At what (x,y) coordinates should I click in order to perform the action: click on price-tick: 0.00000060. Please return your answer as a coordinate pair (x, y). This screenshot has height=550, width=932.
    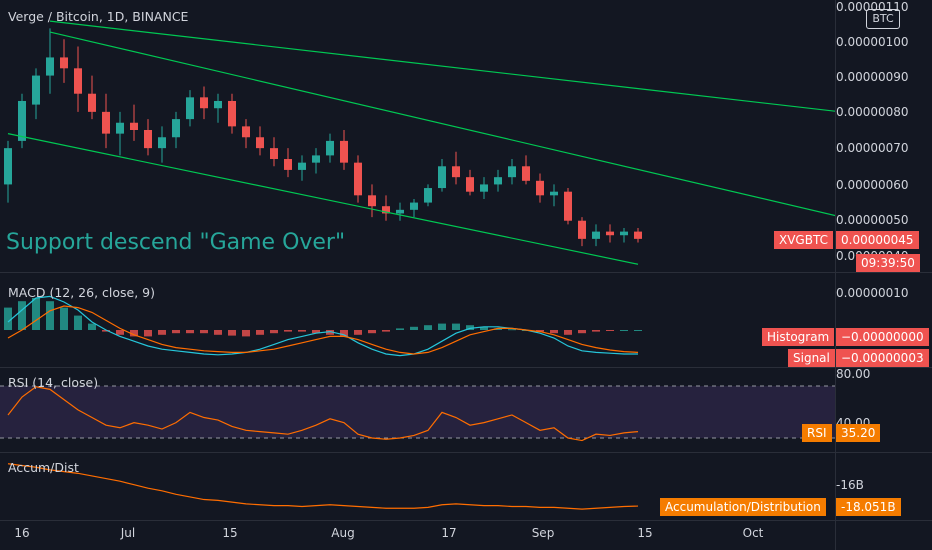
    Looking at the image, I should click on (872, 185).